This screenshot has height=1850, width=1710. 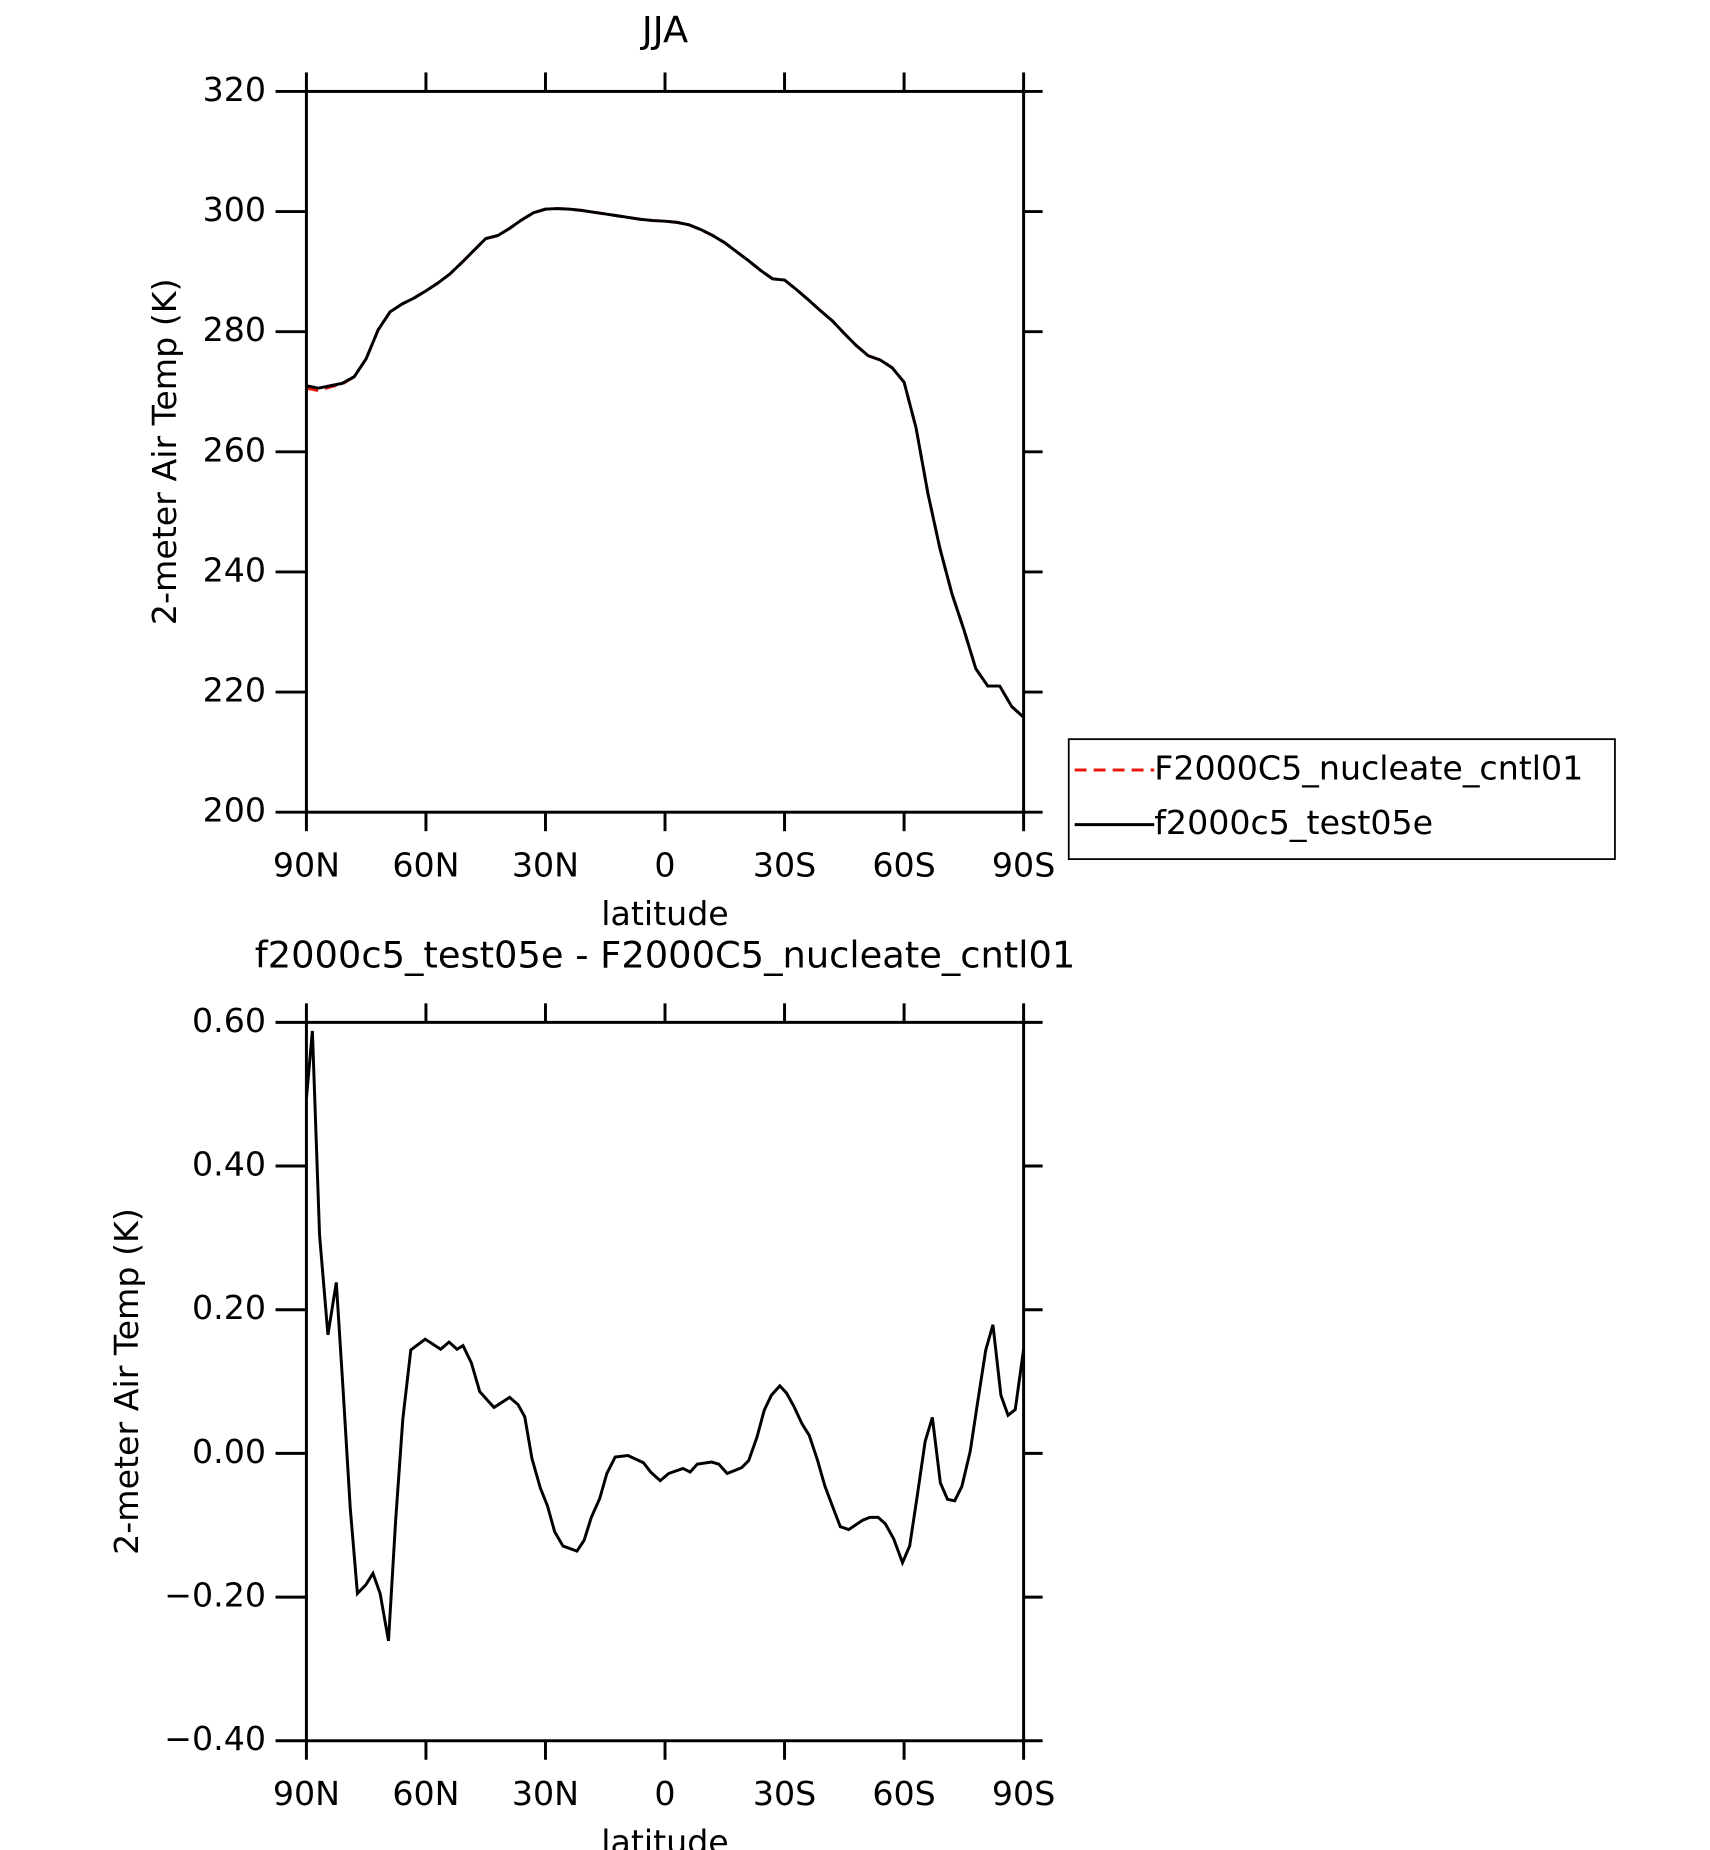 What do you see at coordinates (215, 1738) in the screenshot?
I see `y-tick-label: −0.40` at bounding box center [215, 1738].